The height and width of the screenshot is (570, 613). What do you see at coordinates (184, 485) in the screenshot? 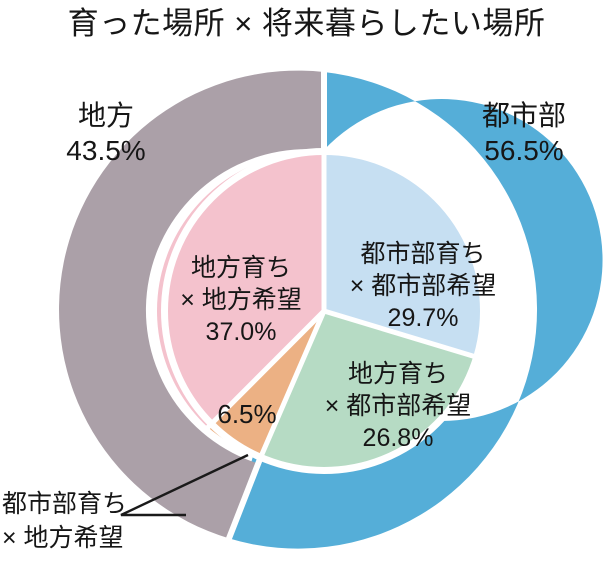
I see `callout-leader-line` at bounding box center [184, 485].